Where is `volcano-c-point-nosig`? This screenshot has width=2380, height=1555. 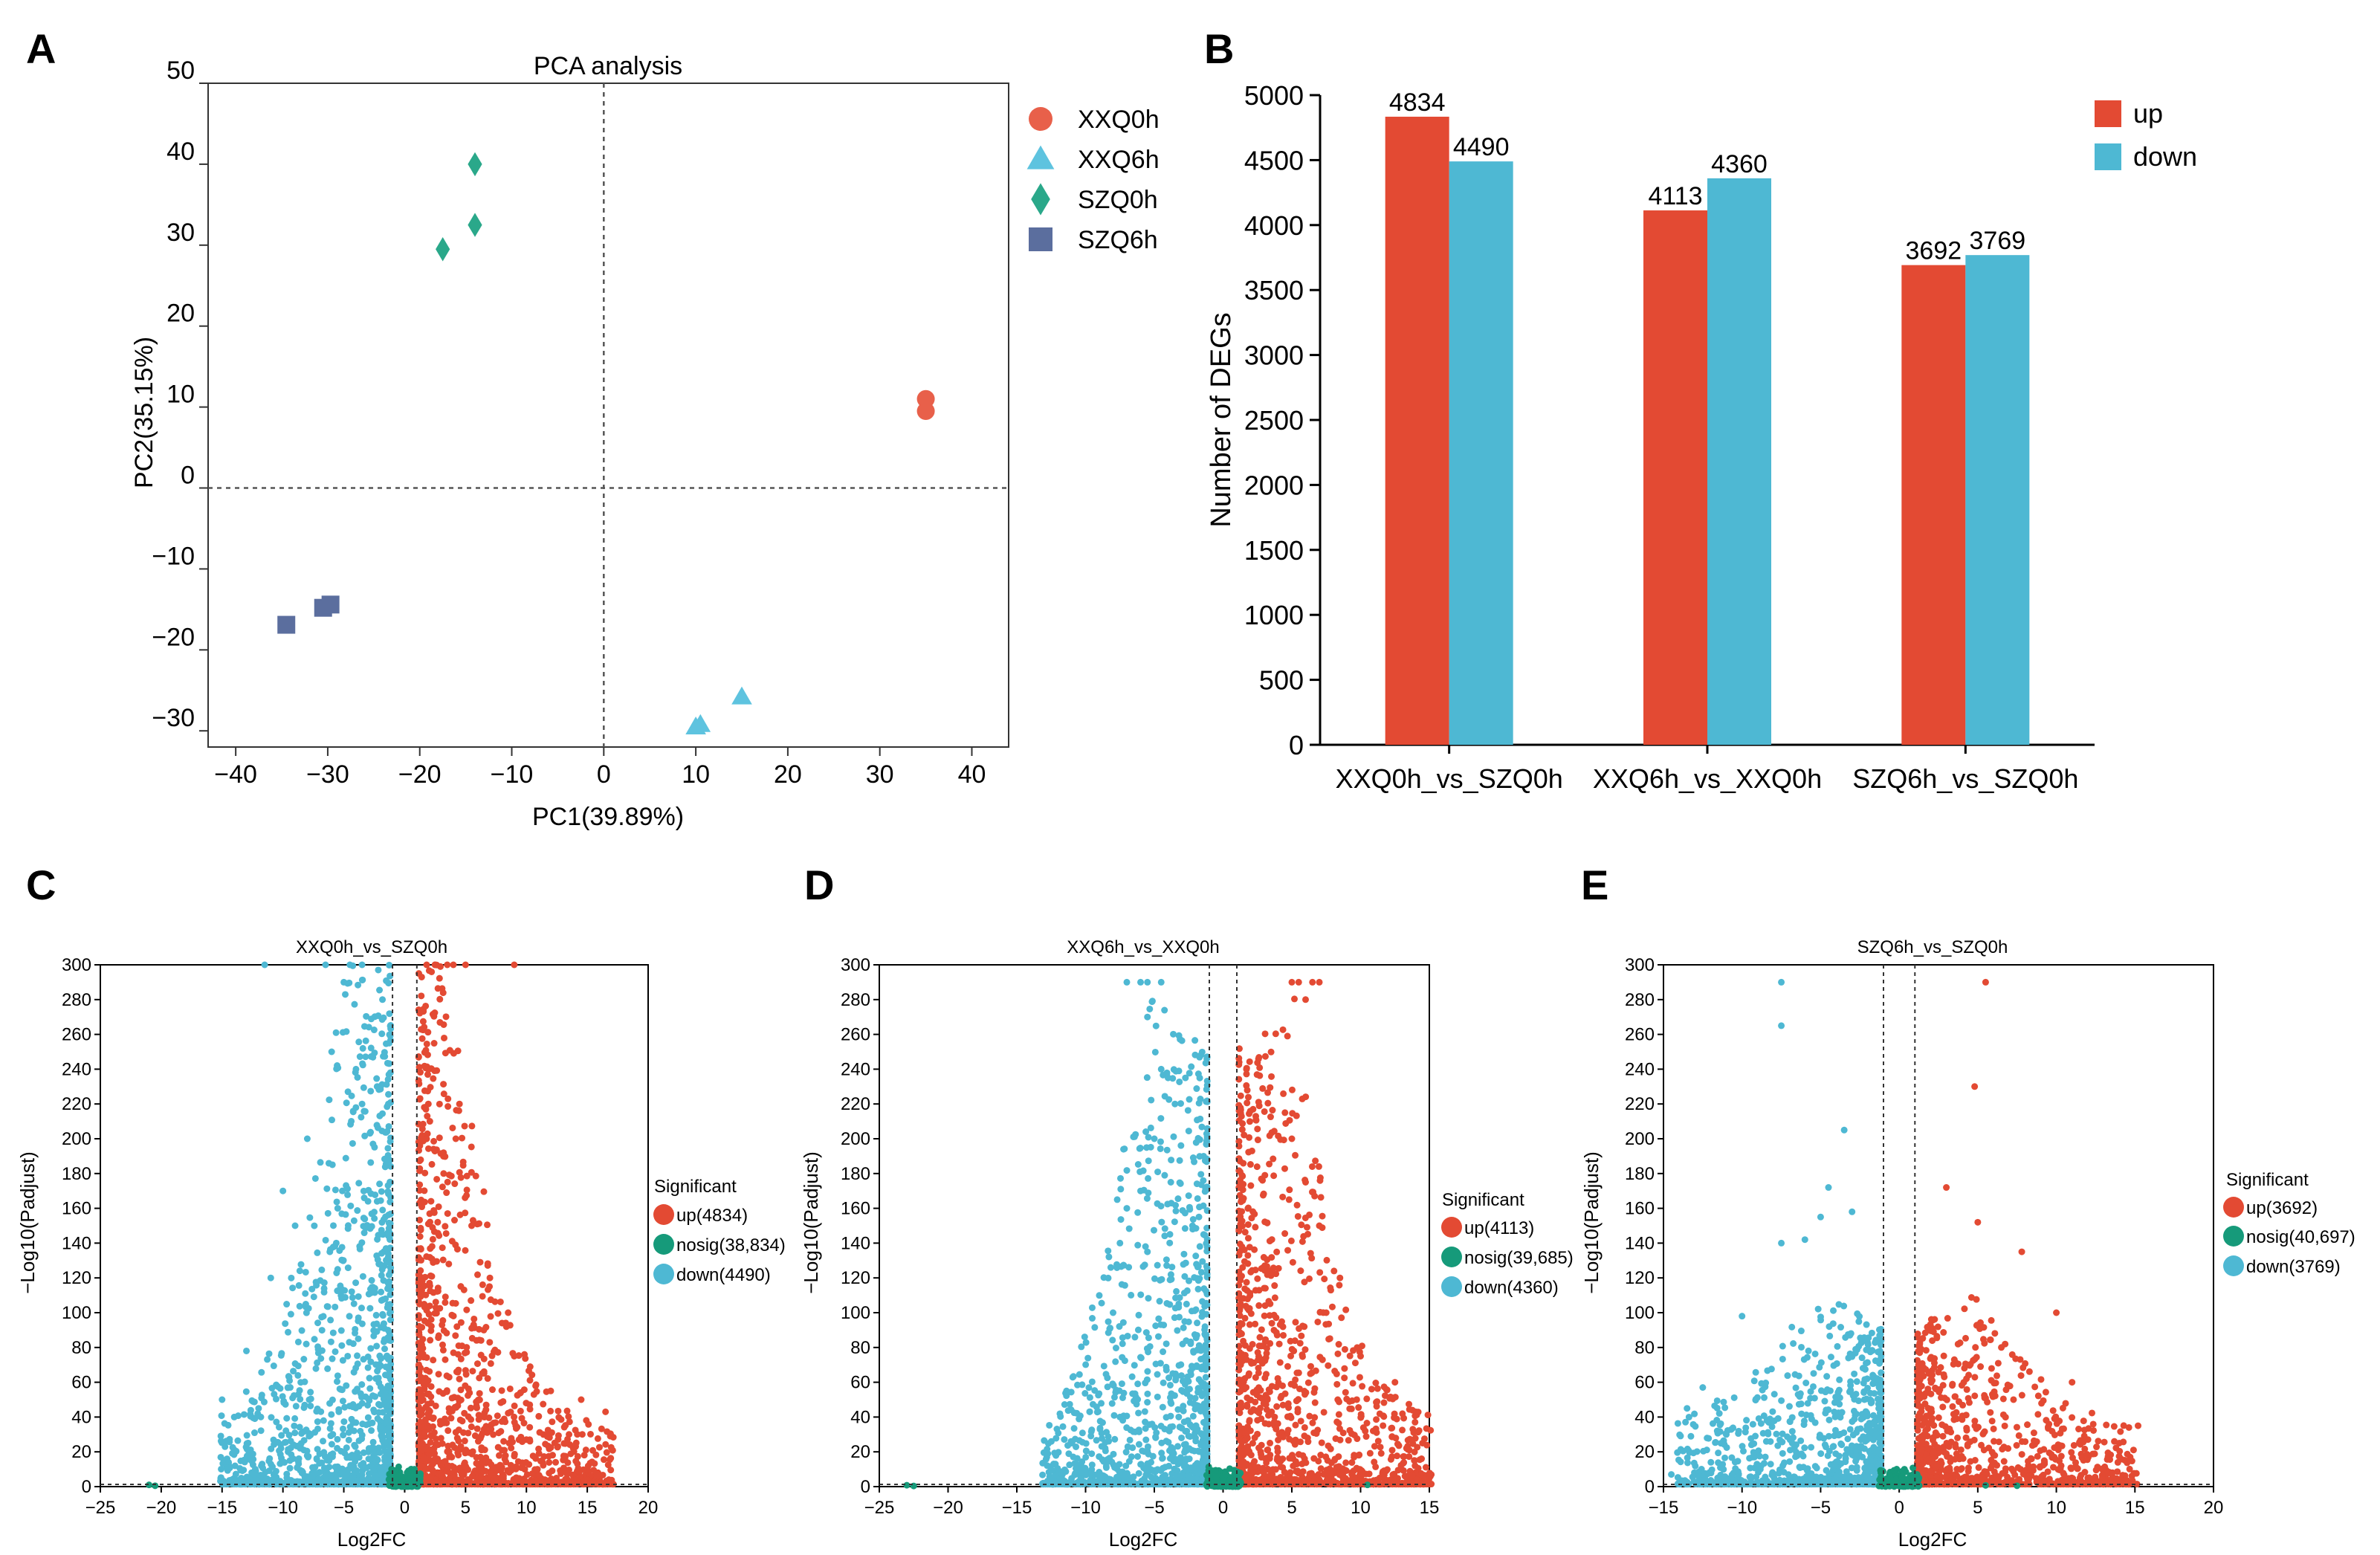 volcano-c-point-nosig is located at coordinates (411, 1477).